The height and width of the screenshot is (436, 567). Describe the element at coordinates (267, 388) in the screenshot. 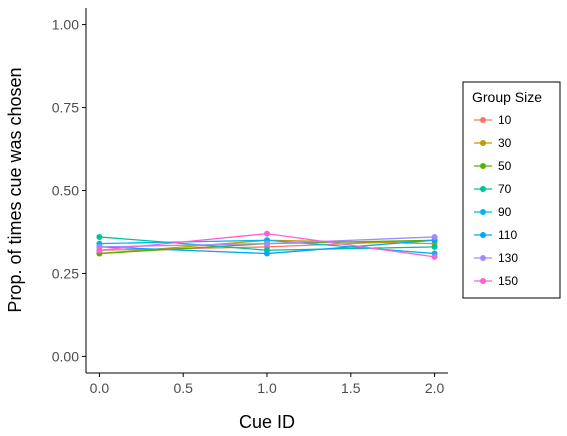

I see `x-tick-label: 1.0` at that location.